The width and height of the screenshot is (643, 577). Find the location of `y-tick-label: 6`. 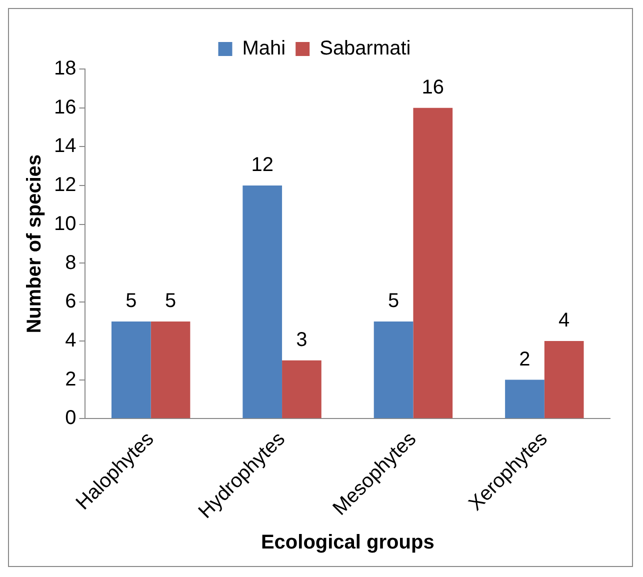

y-tick-label: 6 is located at coordinates (70, 301).